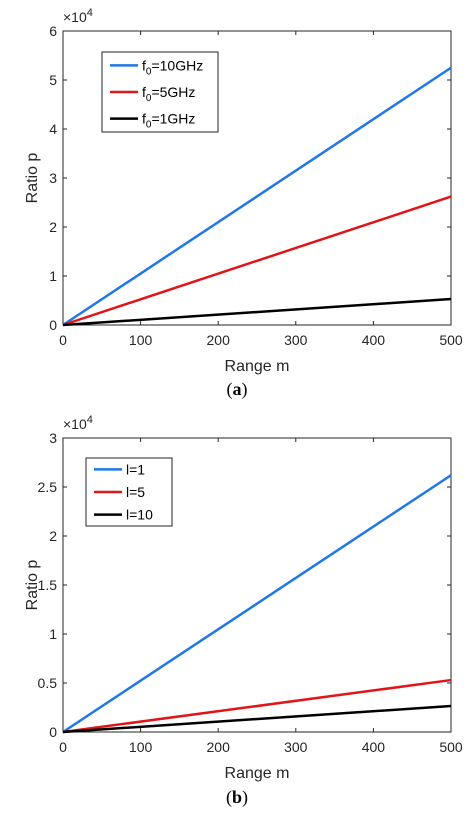 This screenshot has width=474, height=822. What do you see at coordinates (237, 389) in the screenshot?
I see `panel-label: (a)` at bounding box center [237, 389].